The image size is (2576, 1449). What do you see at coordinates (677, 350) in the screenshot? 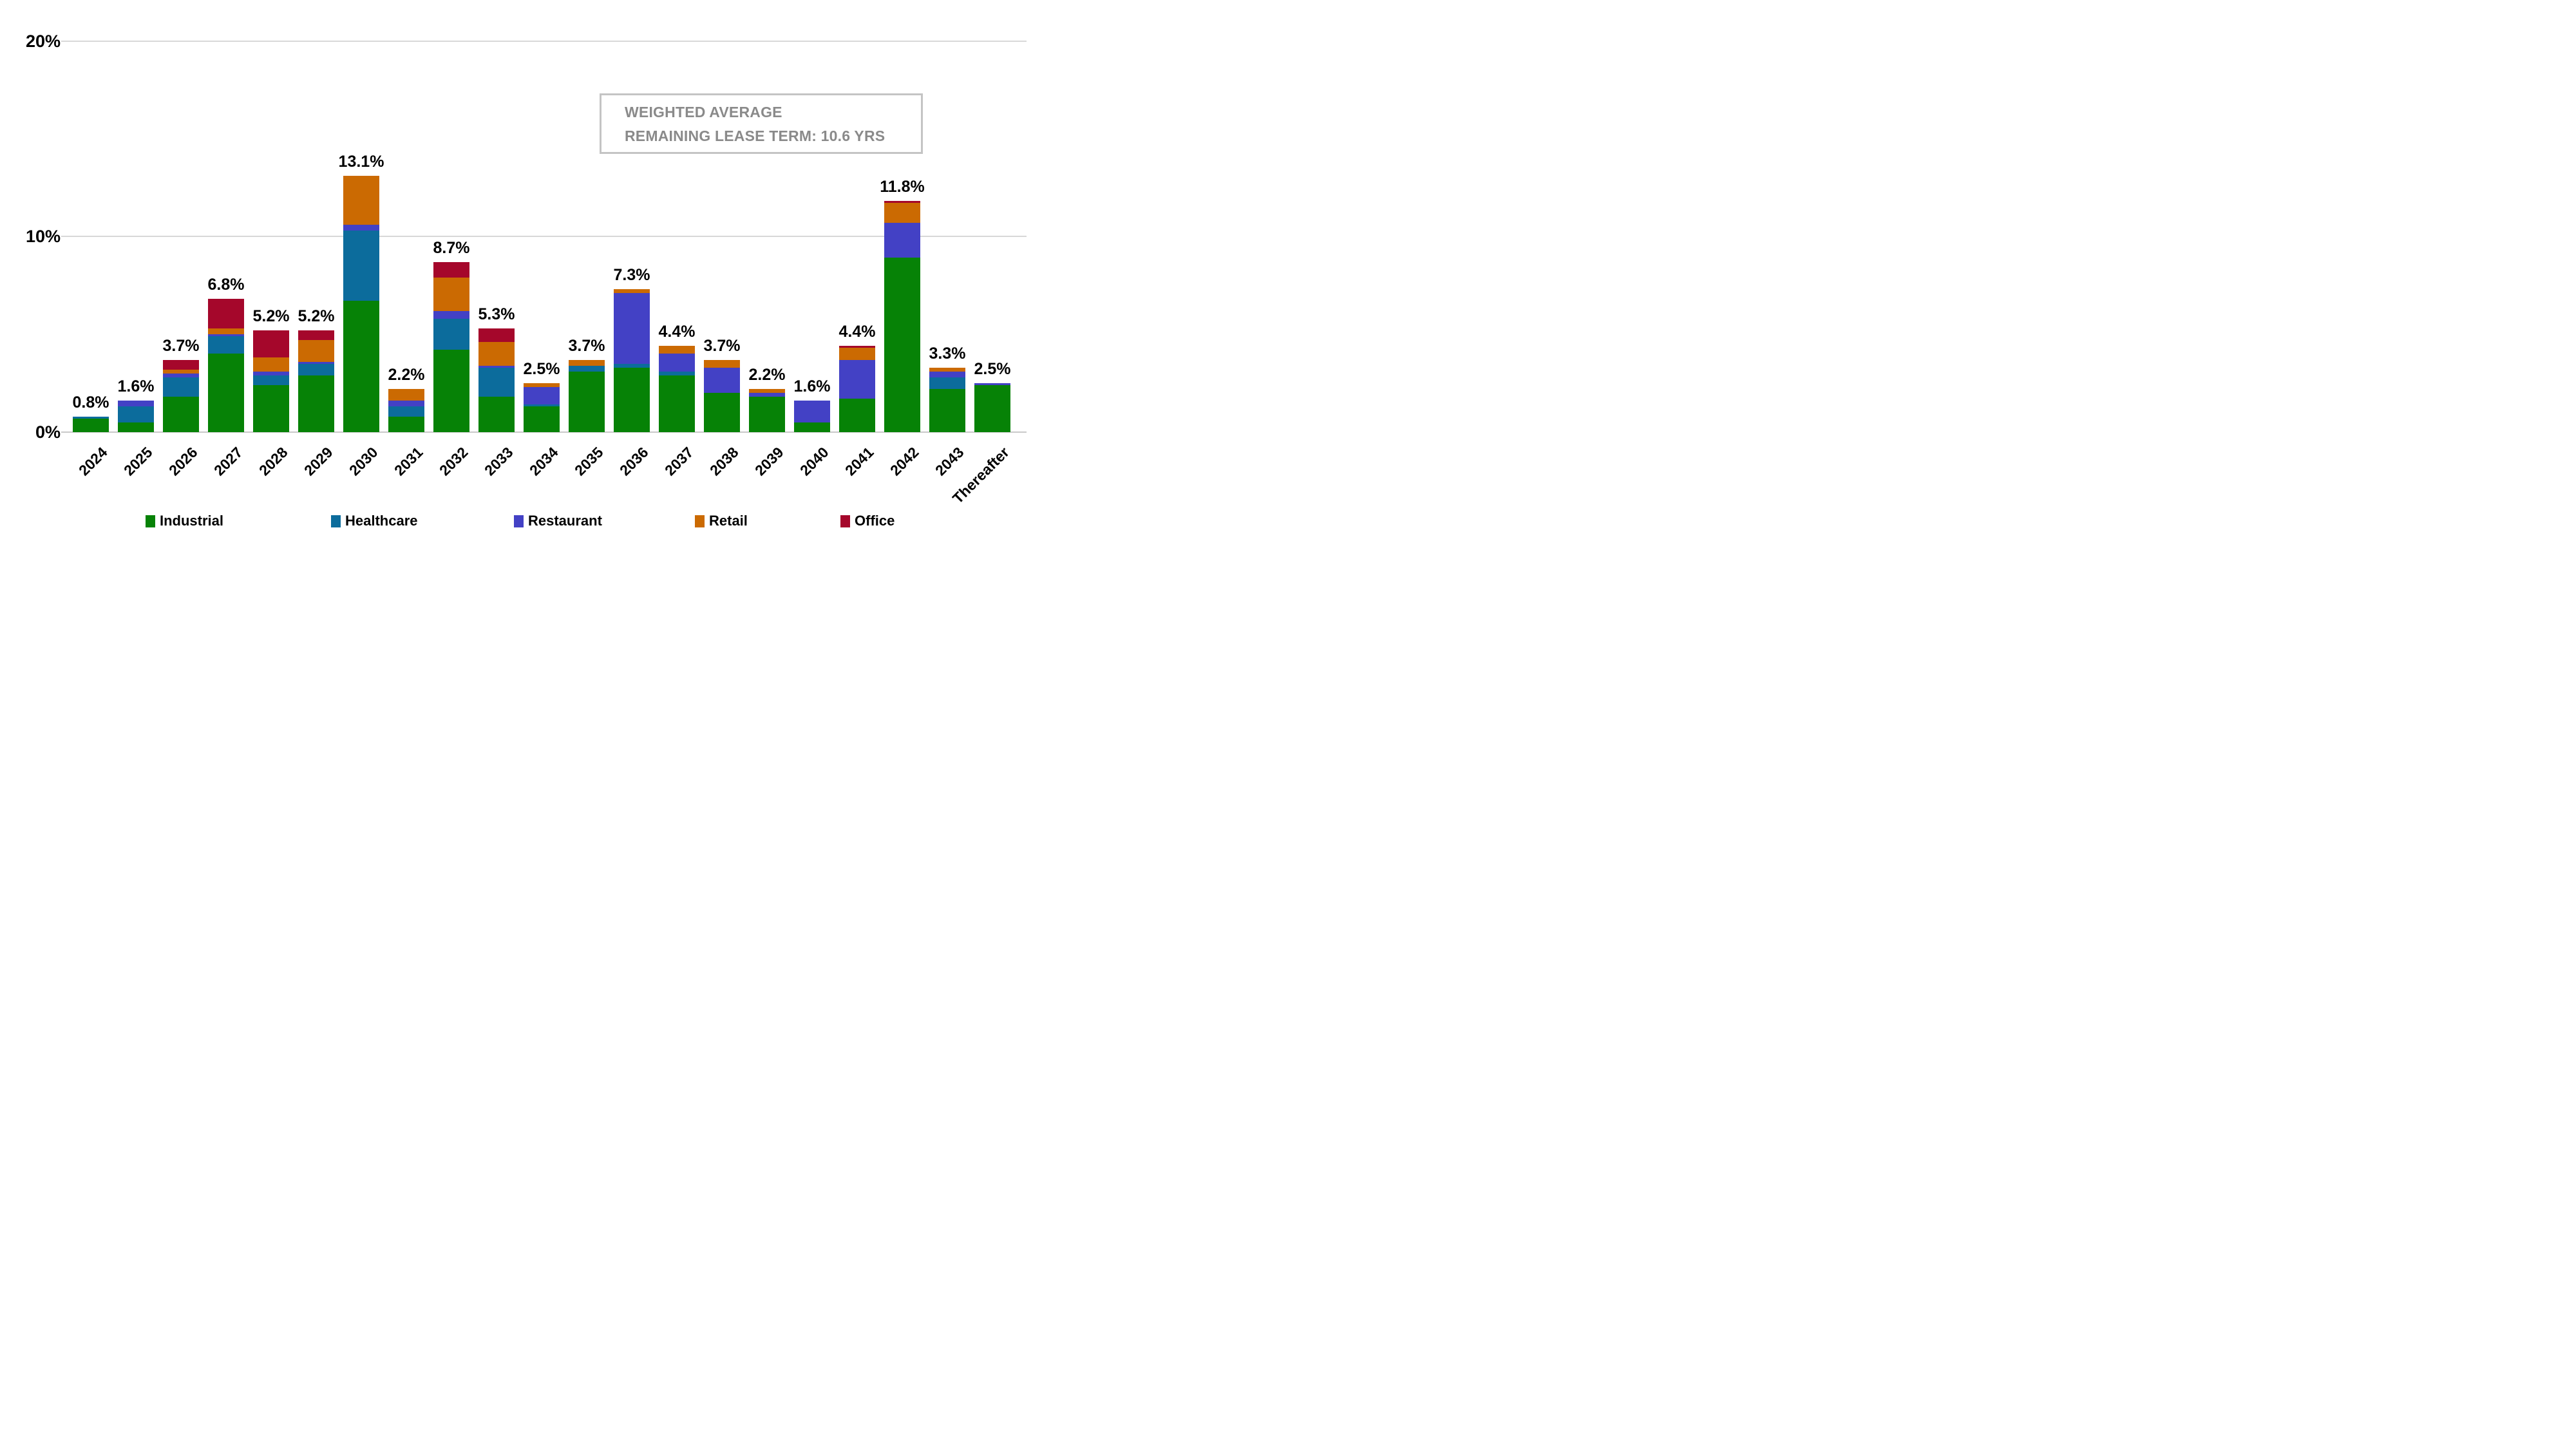
I see `bar-segment-retail-2037` at bounding box center [677, 350].